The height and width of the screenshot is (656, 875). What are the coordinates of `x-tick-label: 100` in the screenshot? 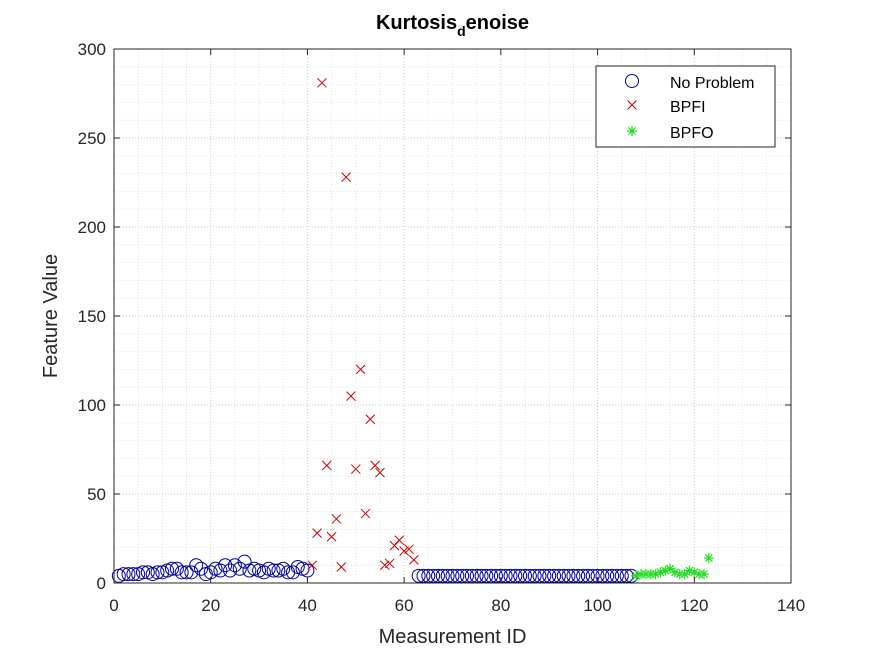 It's located at (597, 605).